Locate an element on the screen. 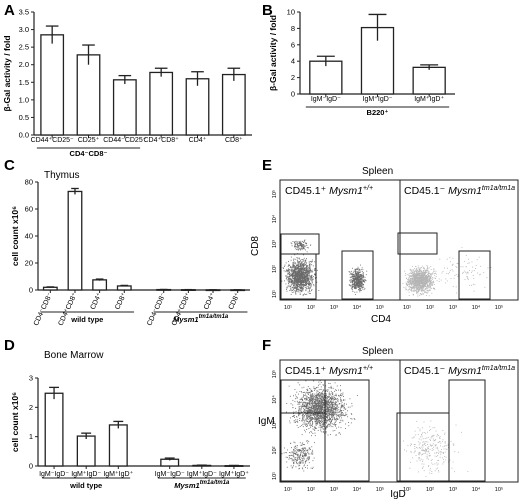 This screenshot has height=503, width=520. flow-e-gate-cd4 is located at coordinates (357, 275).